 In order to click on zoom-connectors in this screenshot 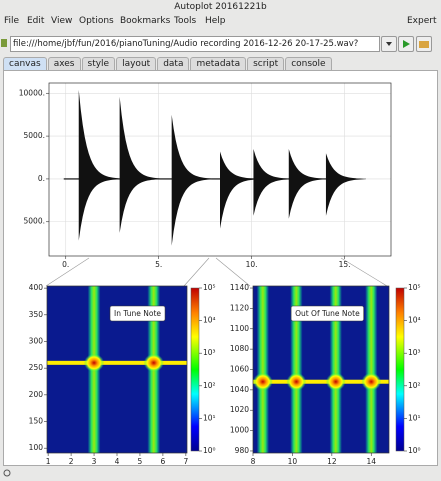, I will do `click(216, 272)`.